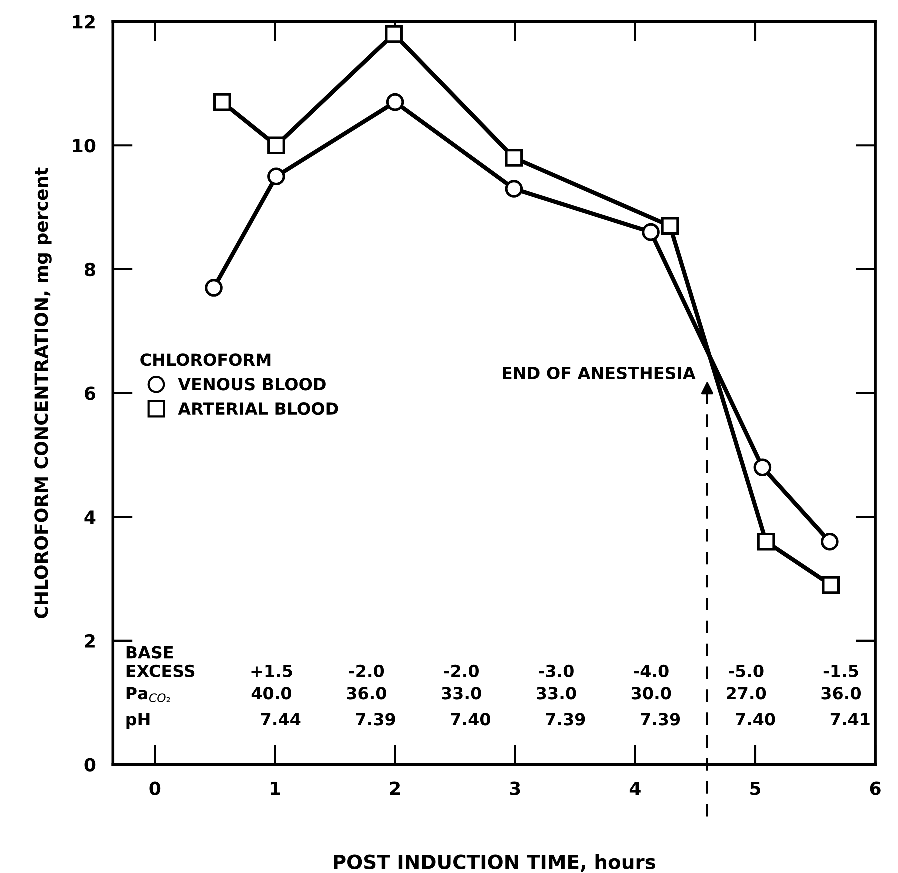  I want to click on annotation: 7.44, so click(281, 719).